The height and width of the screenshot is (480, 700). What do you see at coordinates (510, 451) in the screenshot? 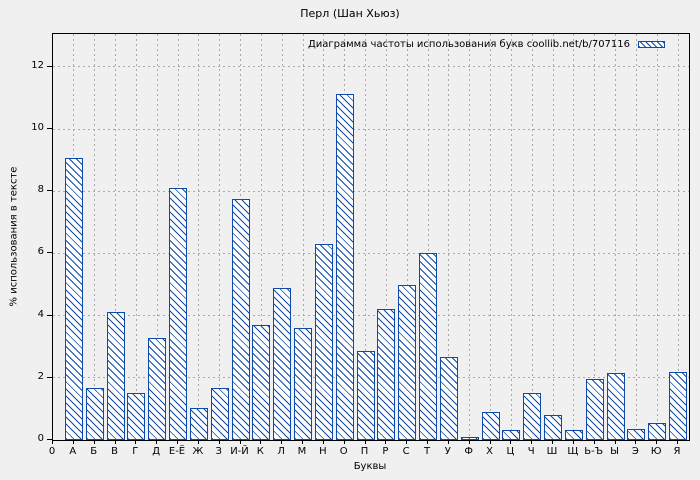
I see `x-tick-label: Ц` at bounding box center [510, 451].